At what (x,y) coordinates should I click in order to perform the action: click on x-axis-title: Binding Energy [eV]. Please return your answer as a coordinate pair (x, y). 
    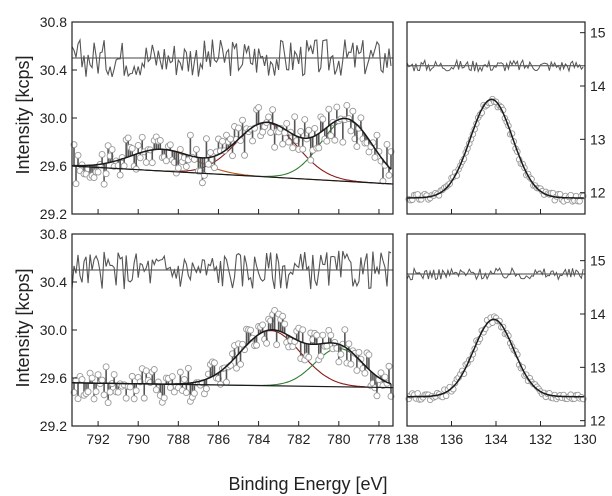
    Looking at the image, I should click on (307, 484).